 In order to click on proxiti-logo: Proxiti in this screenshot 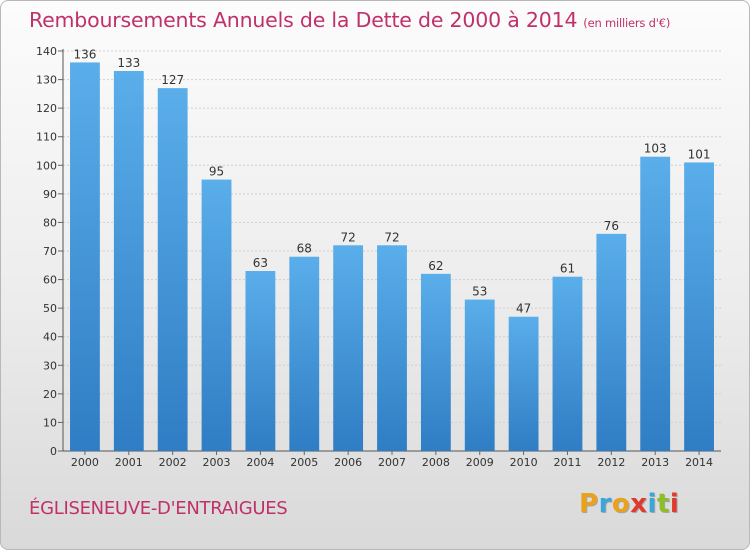, I will do `click(629, 504)`.